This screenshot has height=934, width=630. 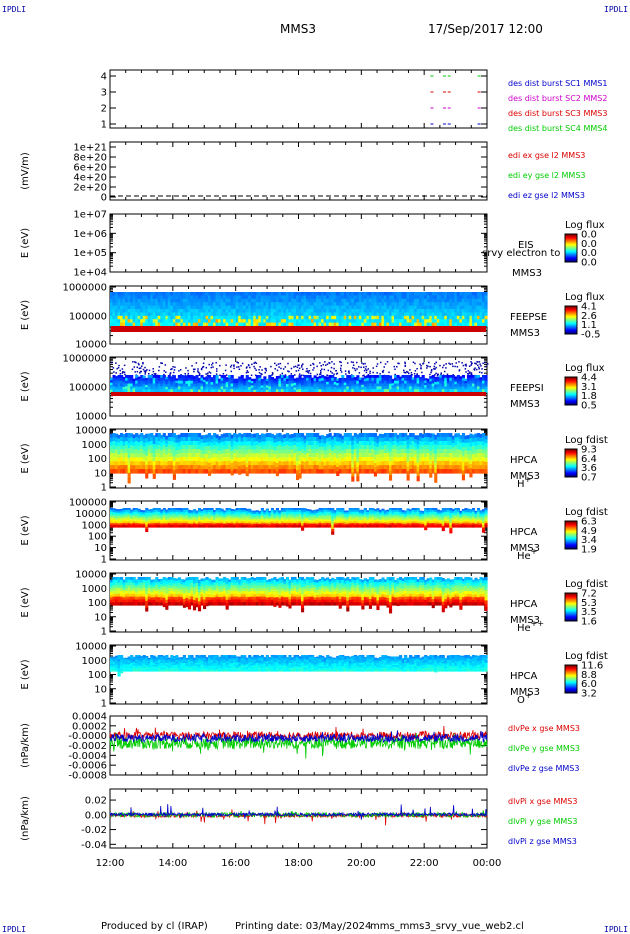 I want to click on legend-entry: dlvPe x gse MMS3, so click(x=544, y=728).